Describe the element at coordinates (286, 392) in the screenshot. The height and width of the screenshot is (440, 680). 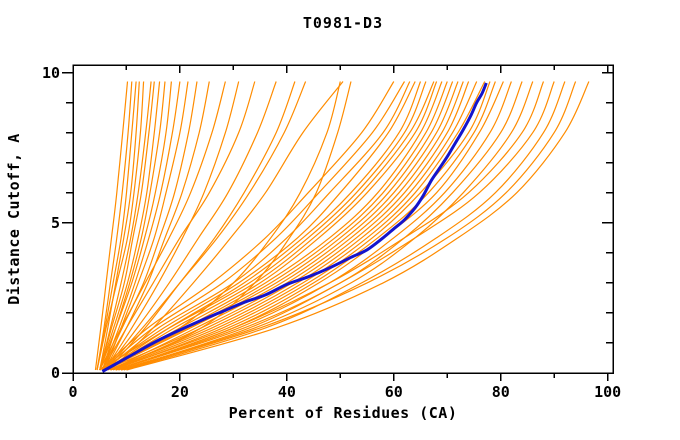
I see `x-tick-label: 40` at that location.